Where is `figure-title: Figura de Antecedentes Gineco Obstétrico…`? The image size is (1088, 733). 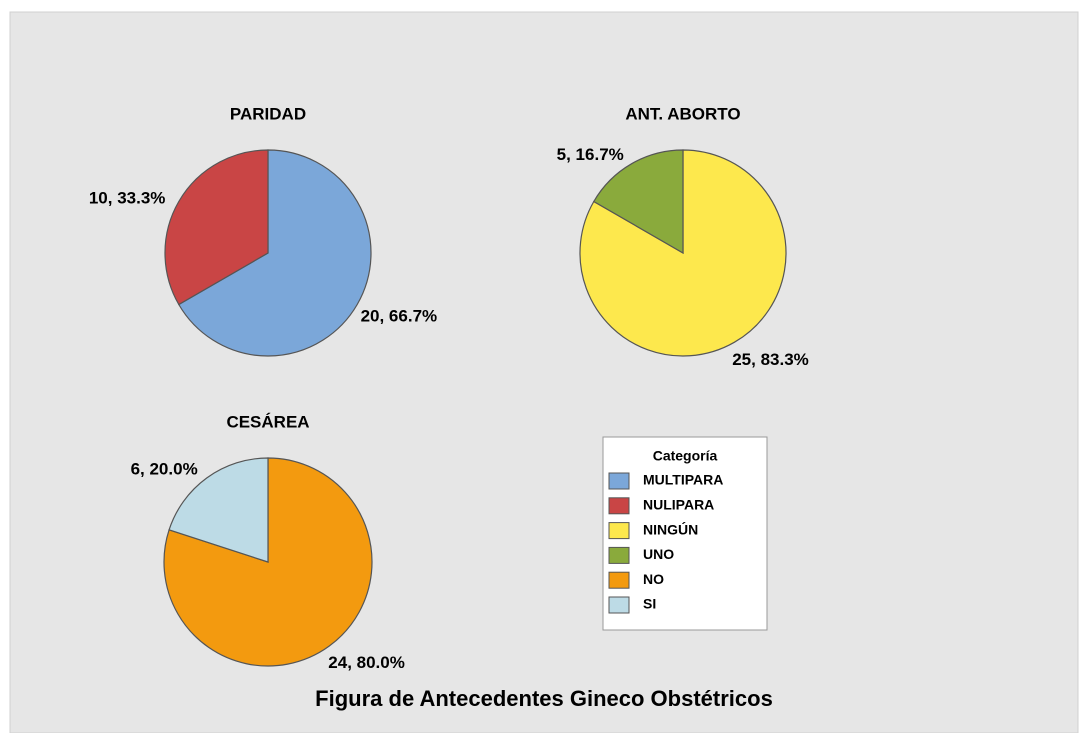 figure-title: Figura de Antecedentes Gineco Obstétrico… is located at coordinates (544, 698).